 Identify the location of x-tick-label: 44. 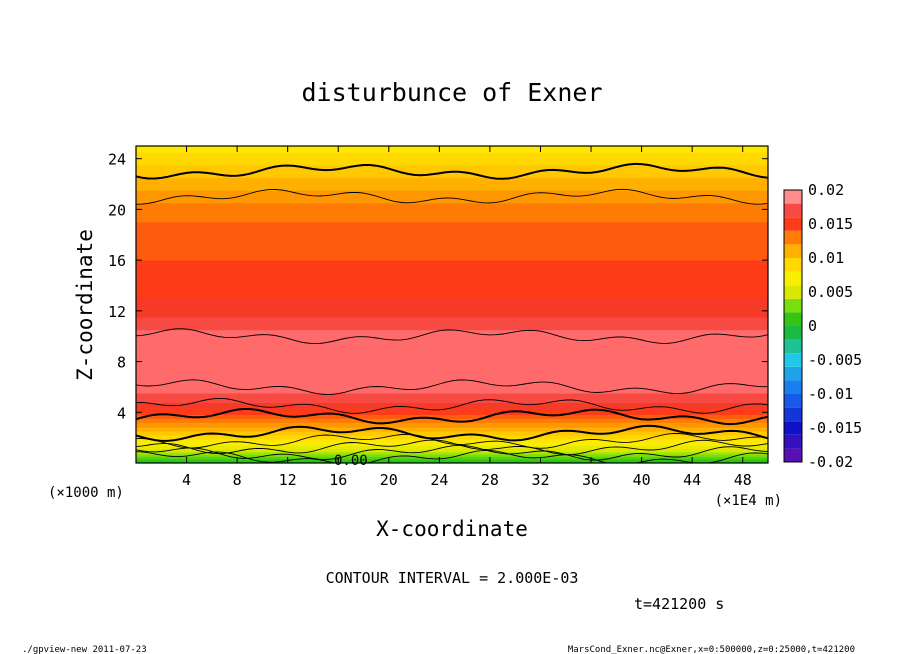
(692, 480).